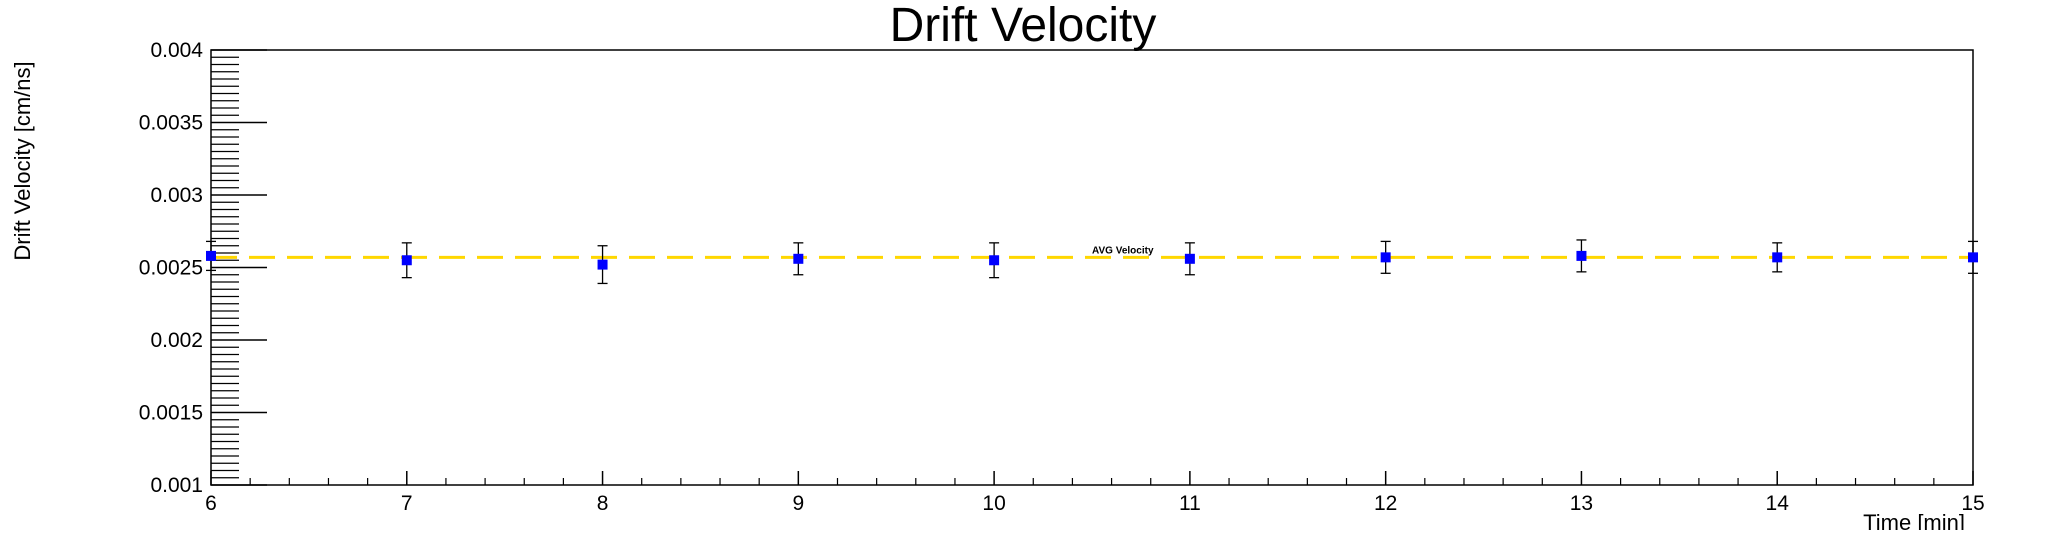  Describe the element at coordinates (407, 503) in the screenshot. I see `x-tick-label: 7` at that location.